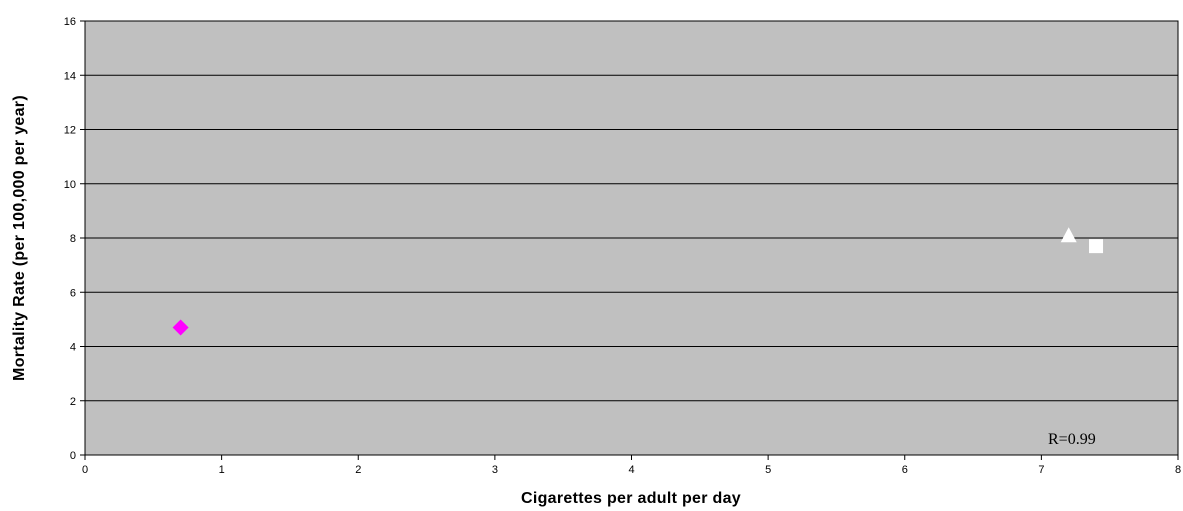 The height and width of the screenshot is (511, 1183). I want to click on x-tick-label: 8, so click(1178, 470).